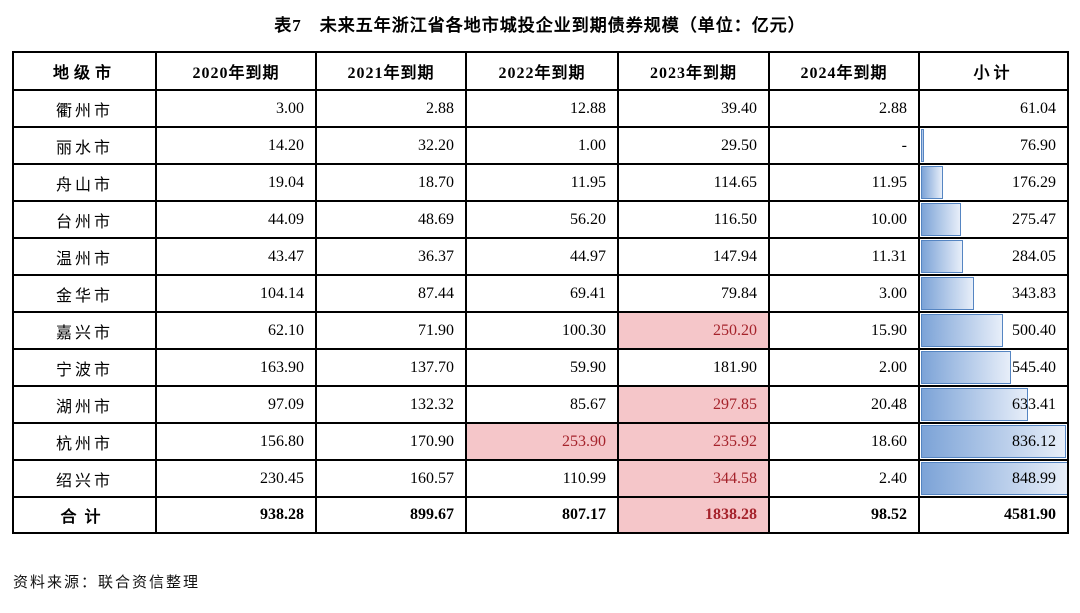 The image size is (1080, 613). I want to click on city-row: 台州市 44.09 48.69 56.20 116.50 10.00 275.47, so click(540, 219).